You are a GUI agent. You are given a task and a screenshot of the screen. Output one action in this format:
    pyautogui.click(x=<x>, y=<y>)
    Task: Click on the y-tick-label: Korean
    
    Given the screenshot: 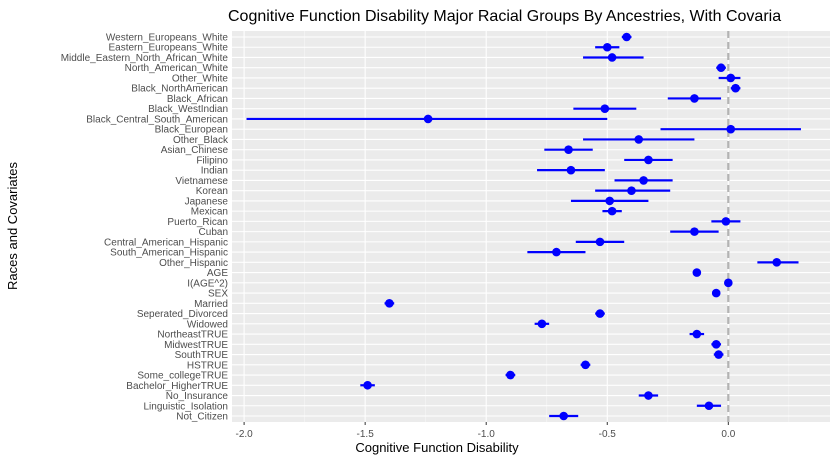 What is the action you would take?
    pyautogui.click(x=212, y=191)
    